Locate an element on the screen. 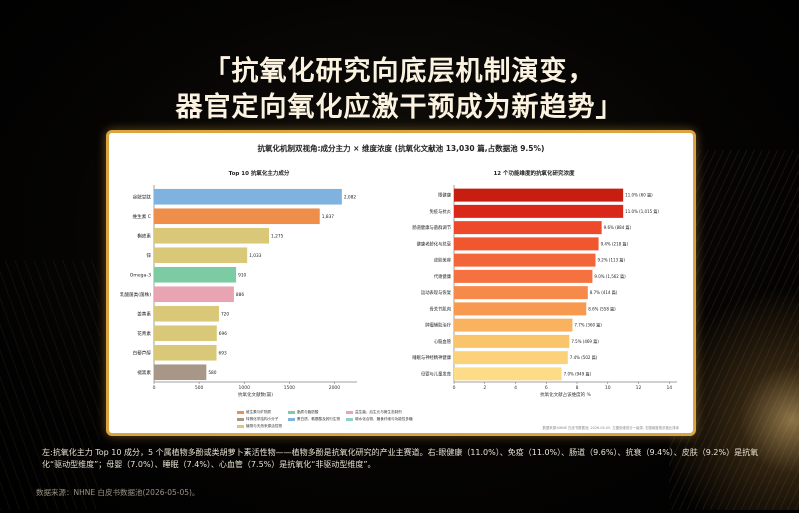 This screenshot has height=513, width=799. category-label: 睡眠与神经精神健康 is located at coordinates (431, 357).